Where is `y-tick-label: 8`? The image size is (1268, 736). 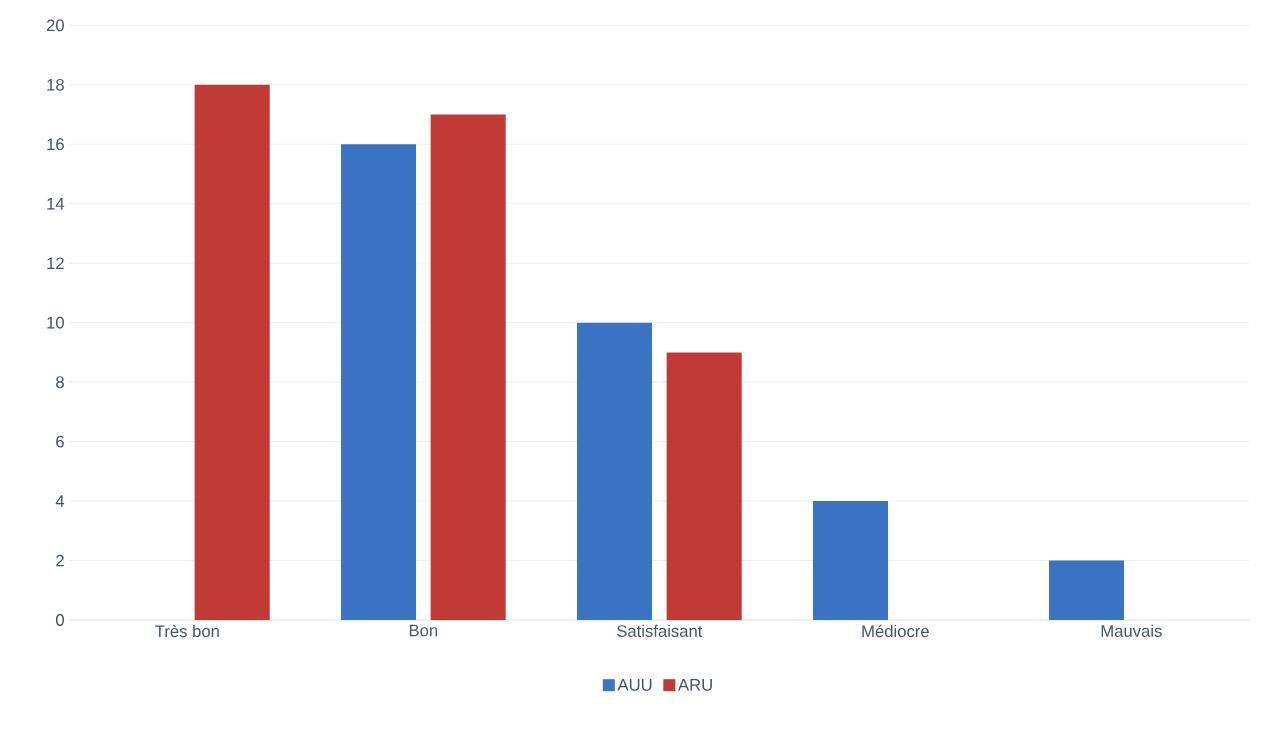 y-tick-label: 8 is located at coordinates (60, 382).